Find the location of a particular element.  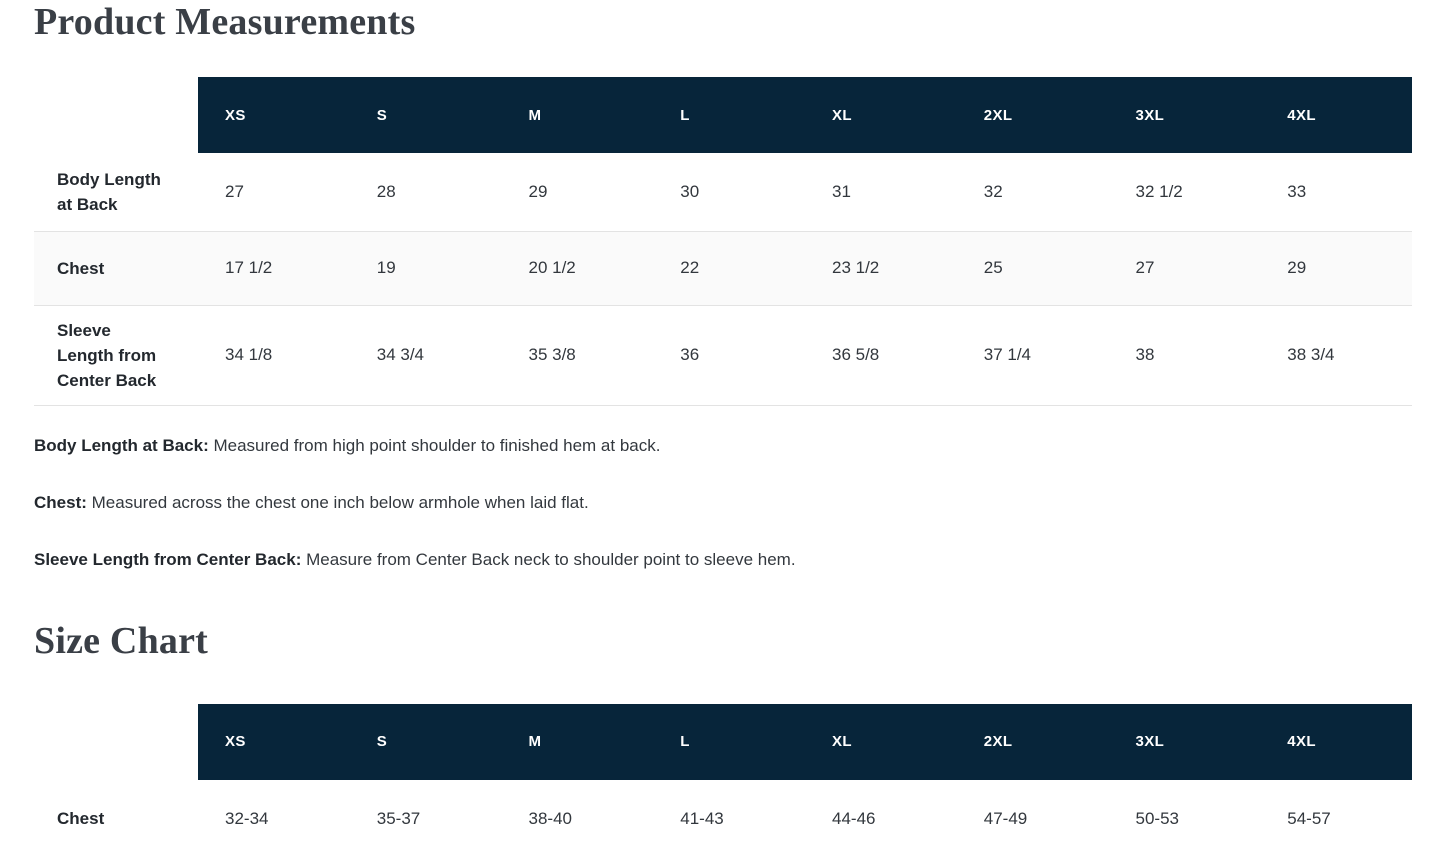

measurement-value-cell: 31 is located at coordinates (841, 191).